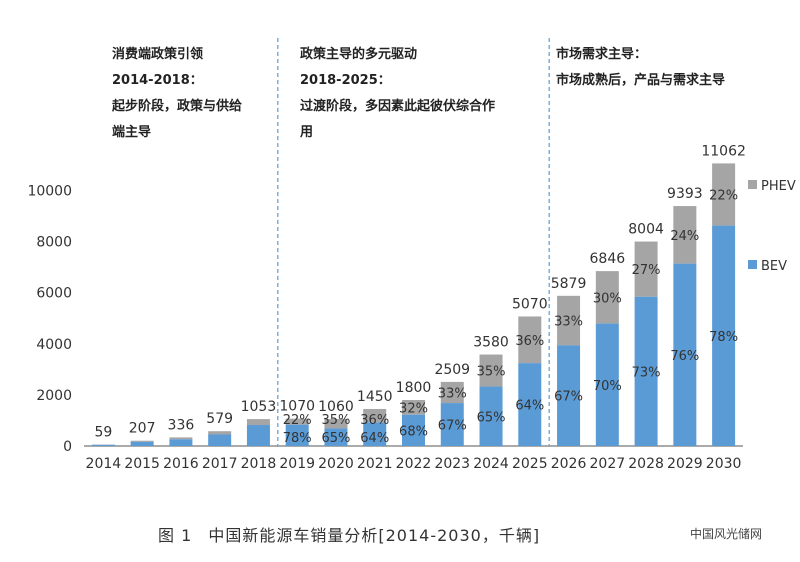 The width and height of the screenshot is (800, 562). I want to click on y-tick-label: 4000, so click(54, 345).